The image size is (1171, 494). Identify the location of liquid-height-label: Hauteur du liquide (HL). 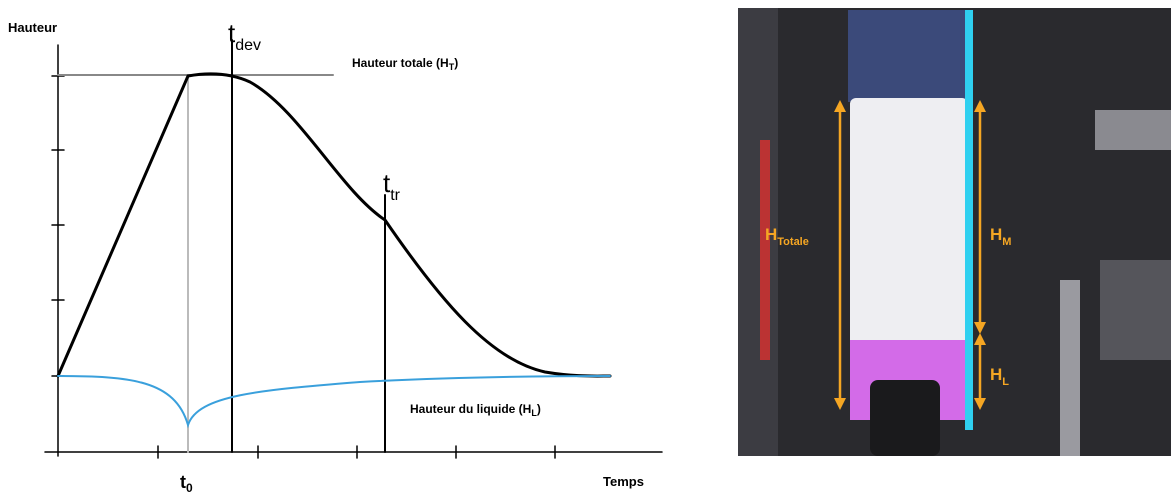
(475, 410).